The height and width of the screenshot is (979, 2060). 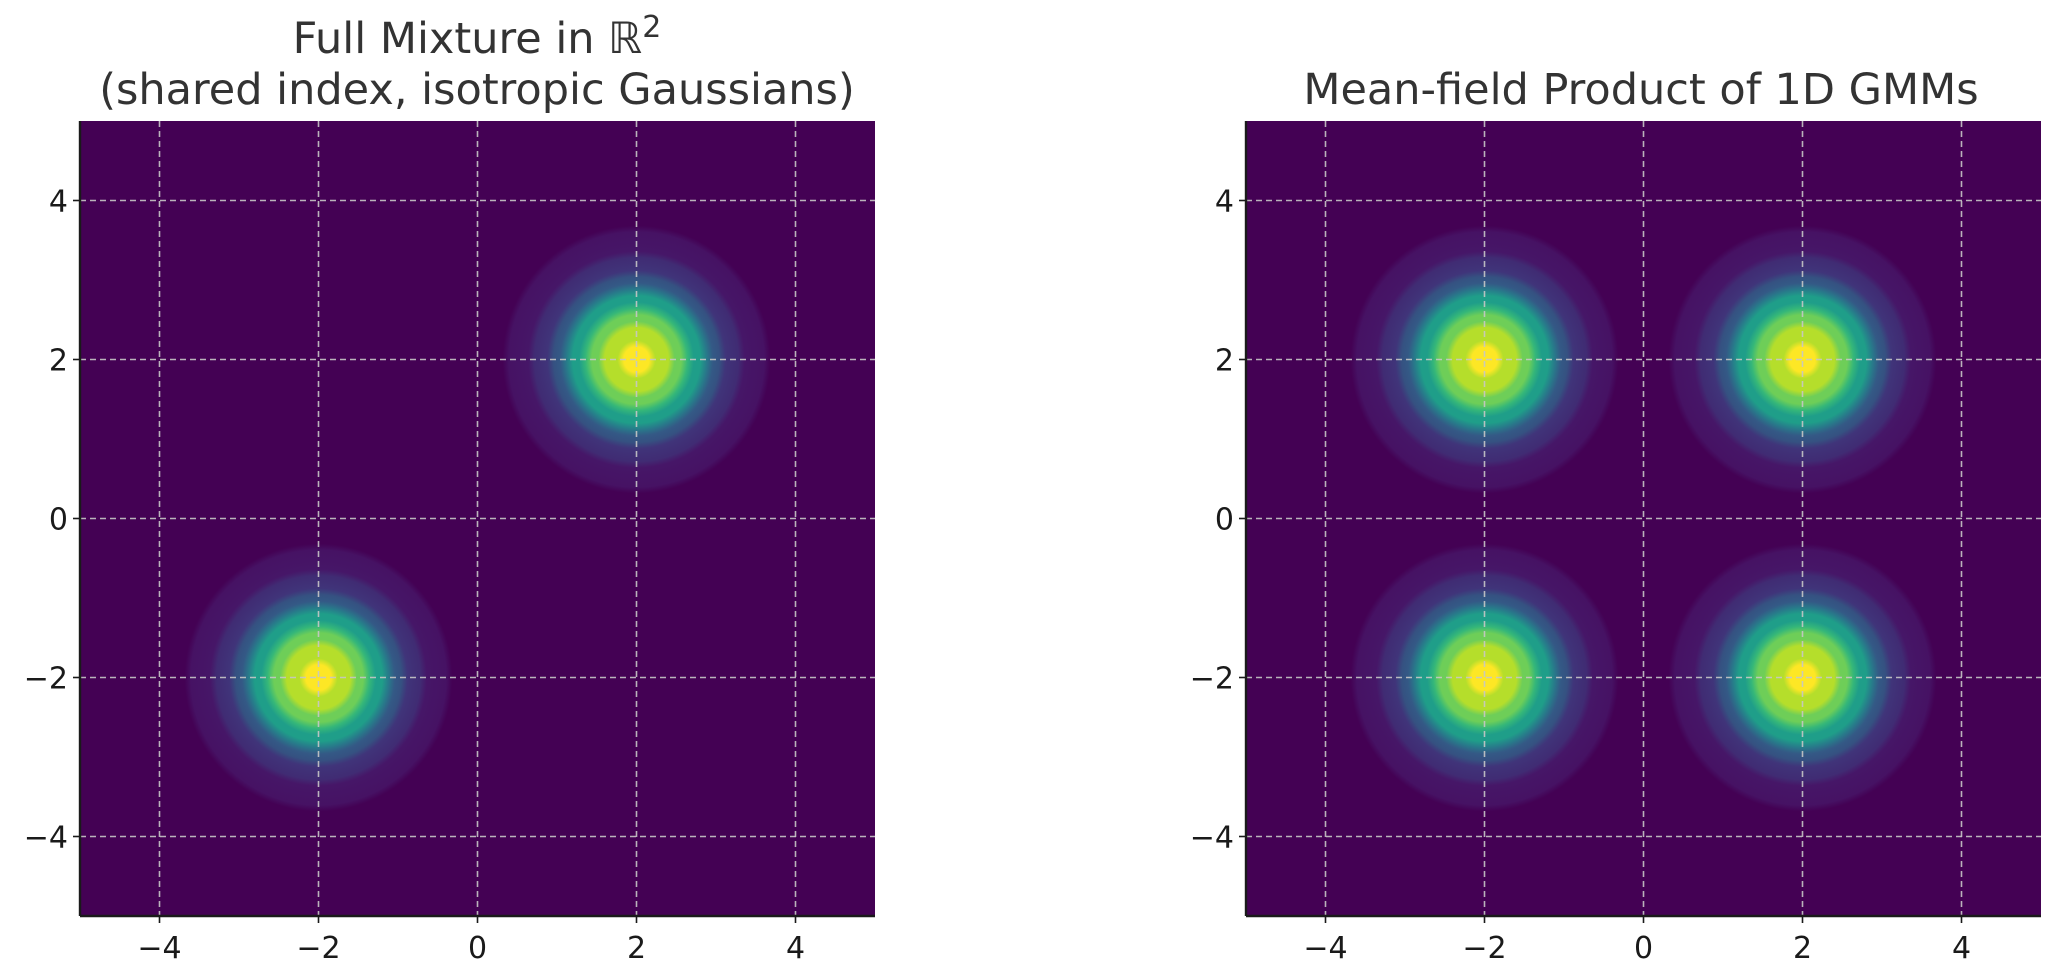 What do you see at coordinates (651, 27) in the screenshot?
I see `left-title-superscript: 2` at bounding box center [651, 27].